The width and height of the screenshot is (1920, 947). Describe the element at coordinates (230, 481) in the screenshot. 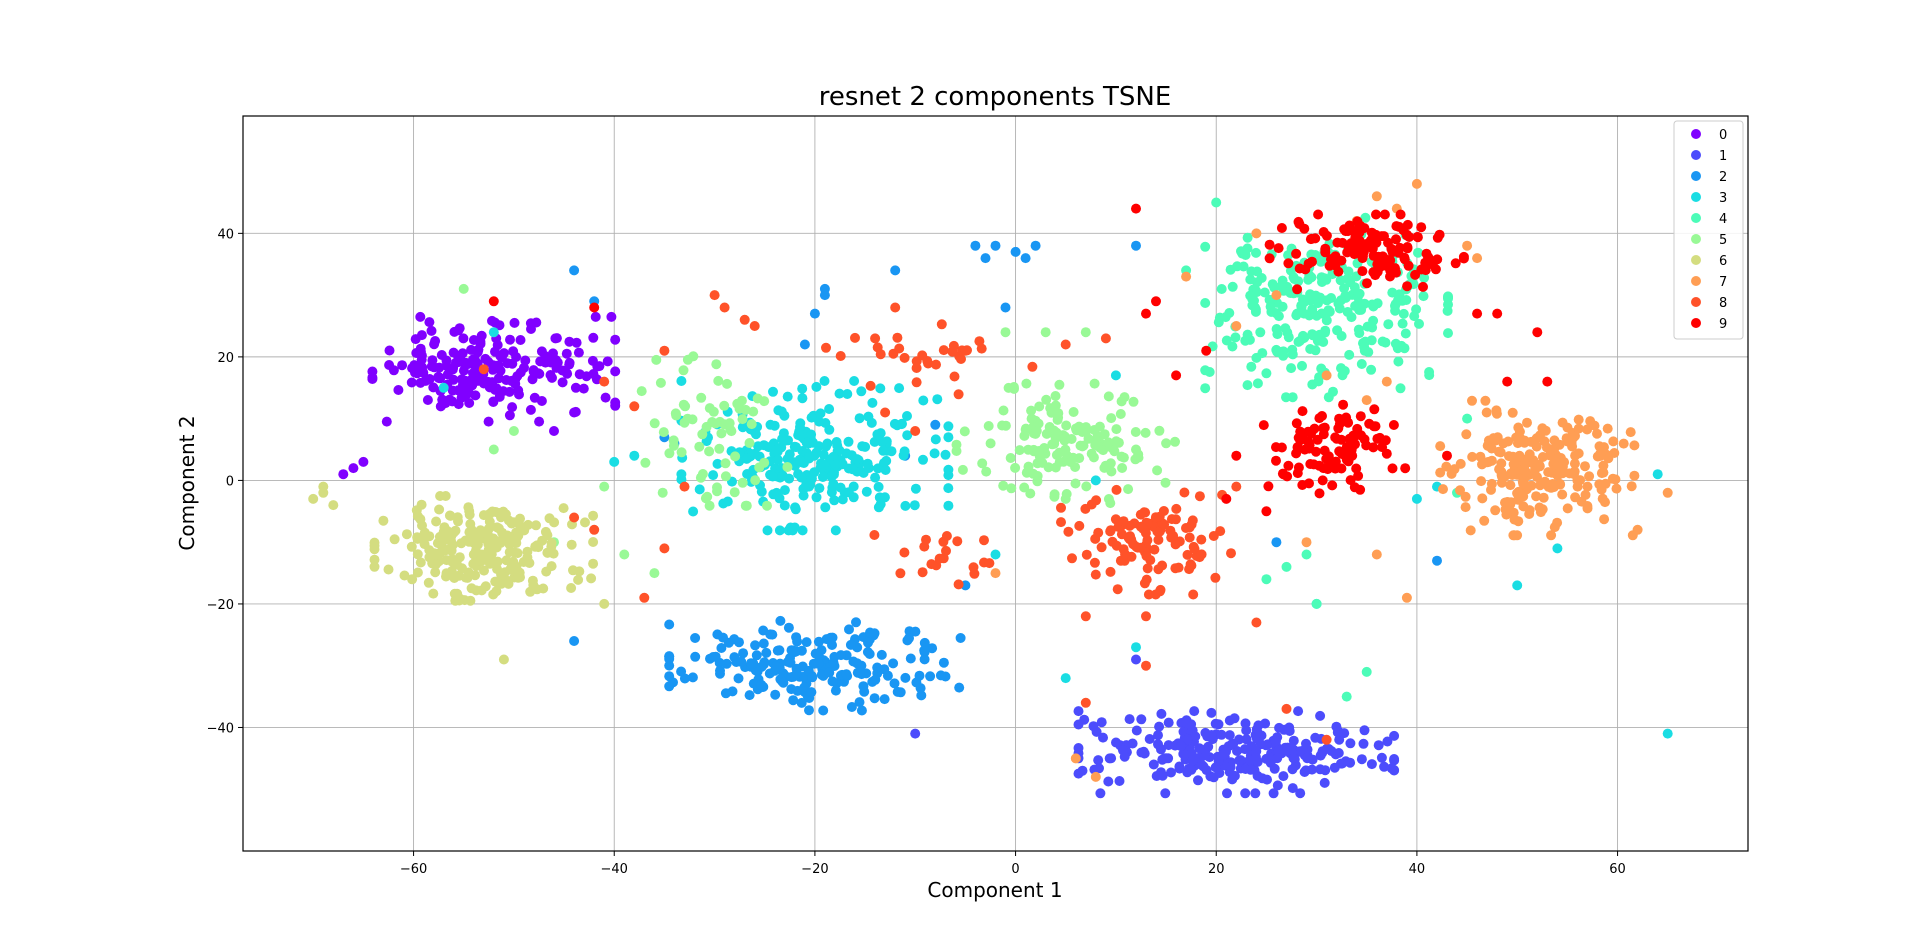

I see `y-tick-label: 0` at that location.